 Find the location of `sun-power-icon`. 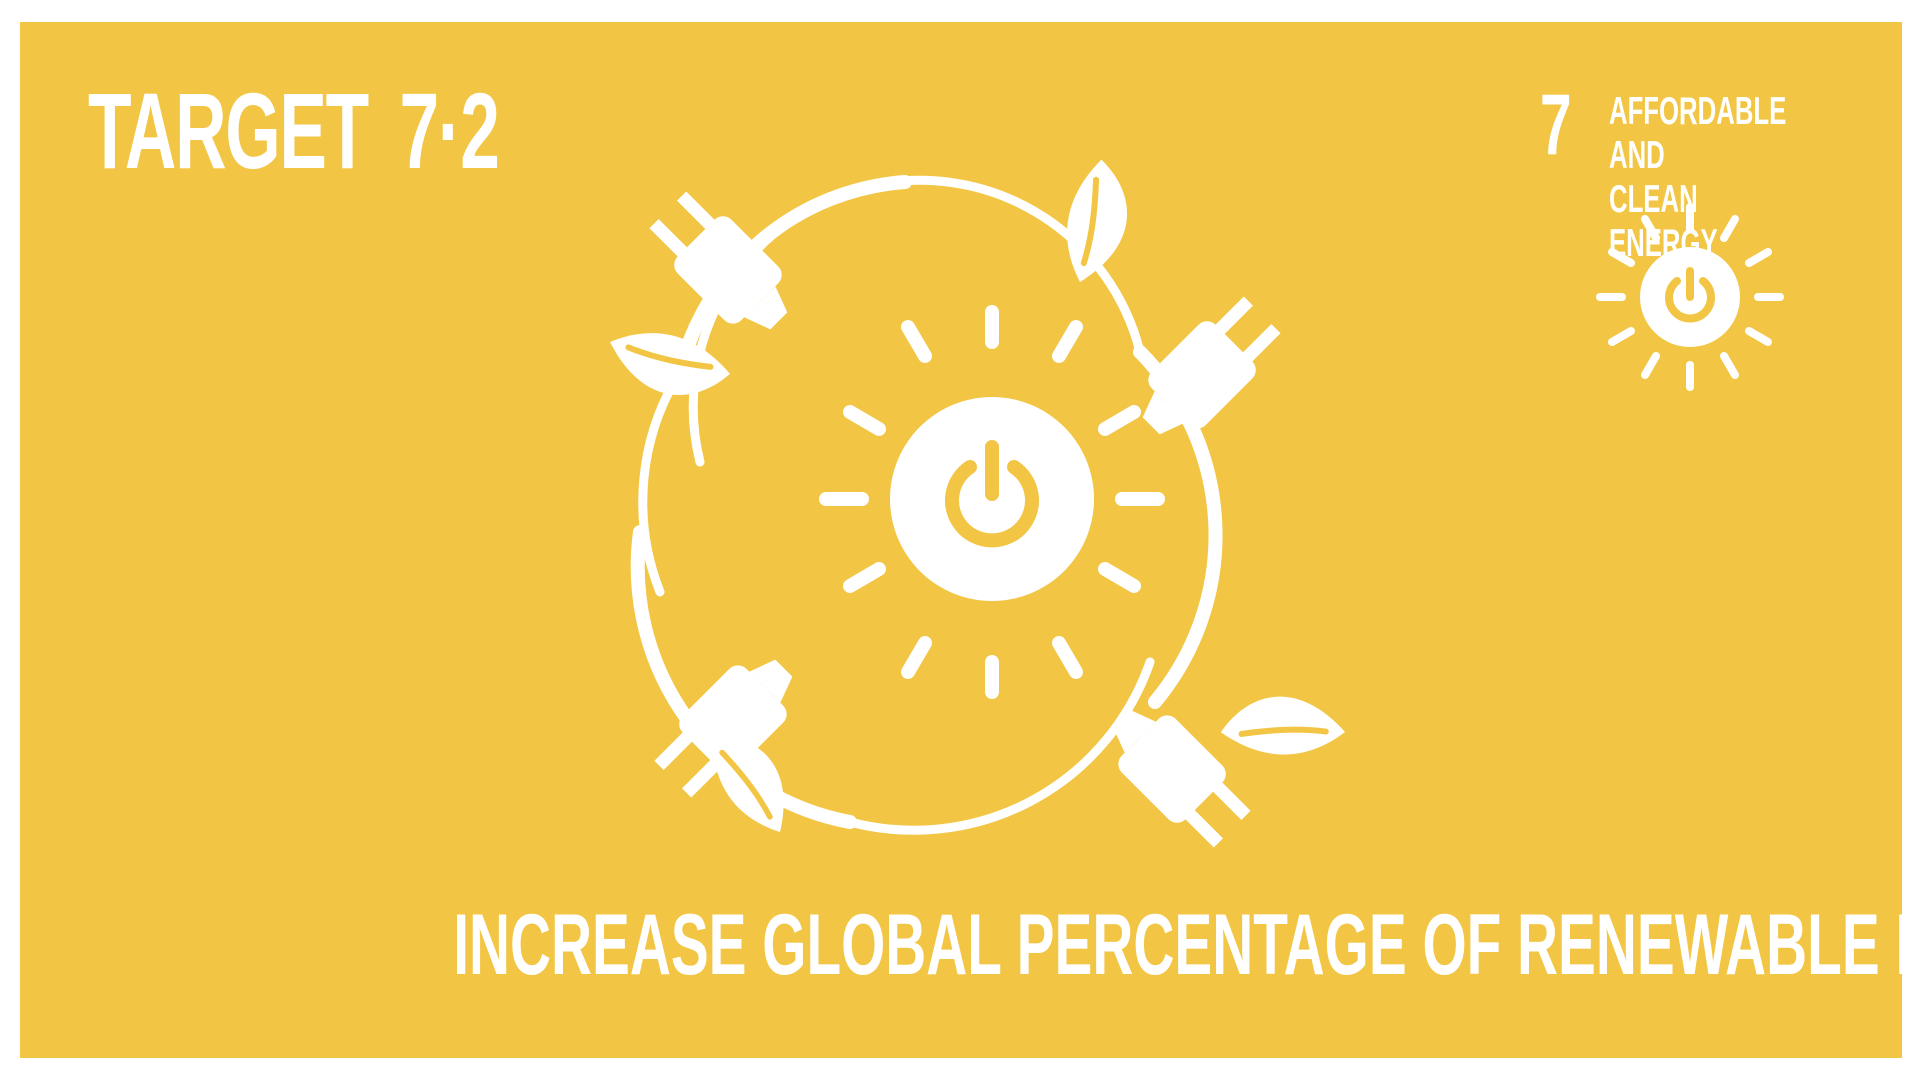

sun-power-icon is located at coordinates (1690, 297).